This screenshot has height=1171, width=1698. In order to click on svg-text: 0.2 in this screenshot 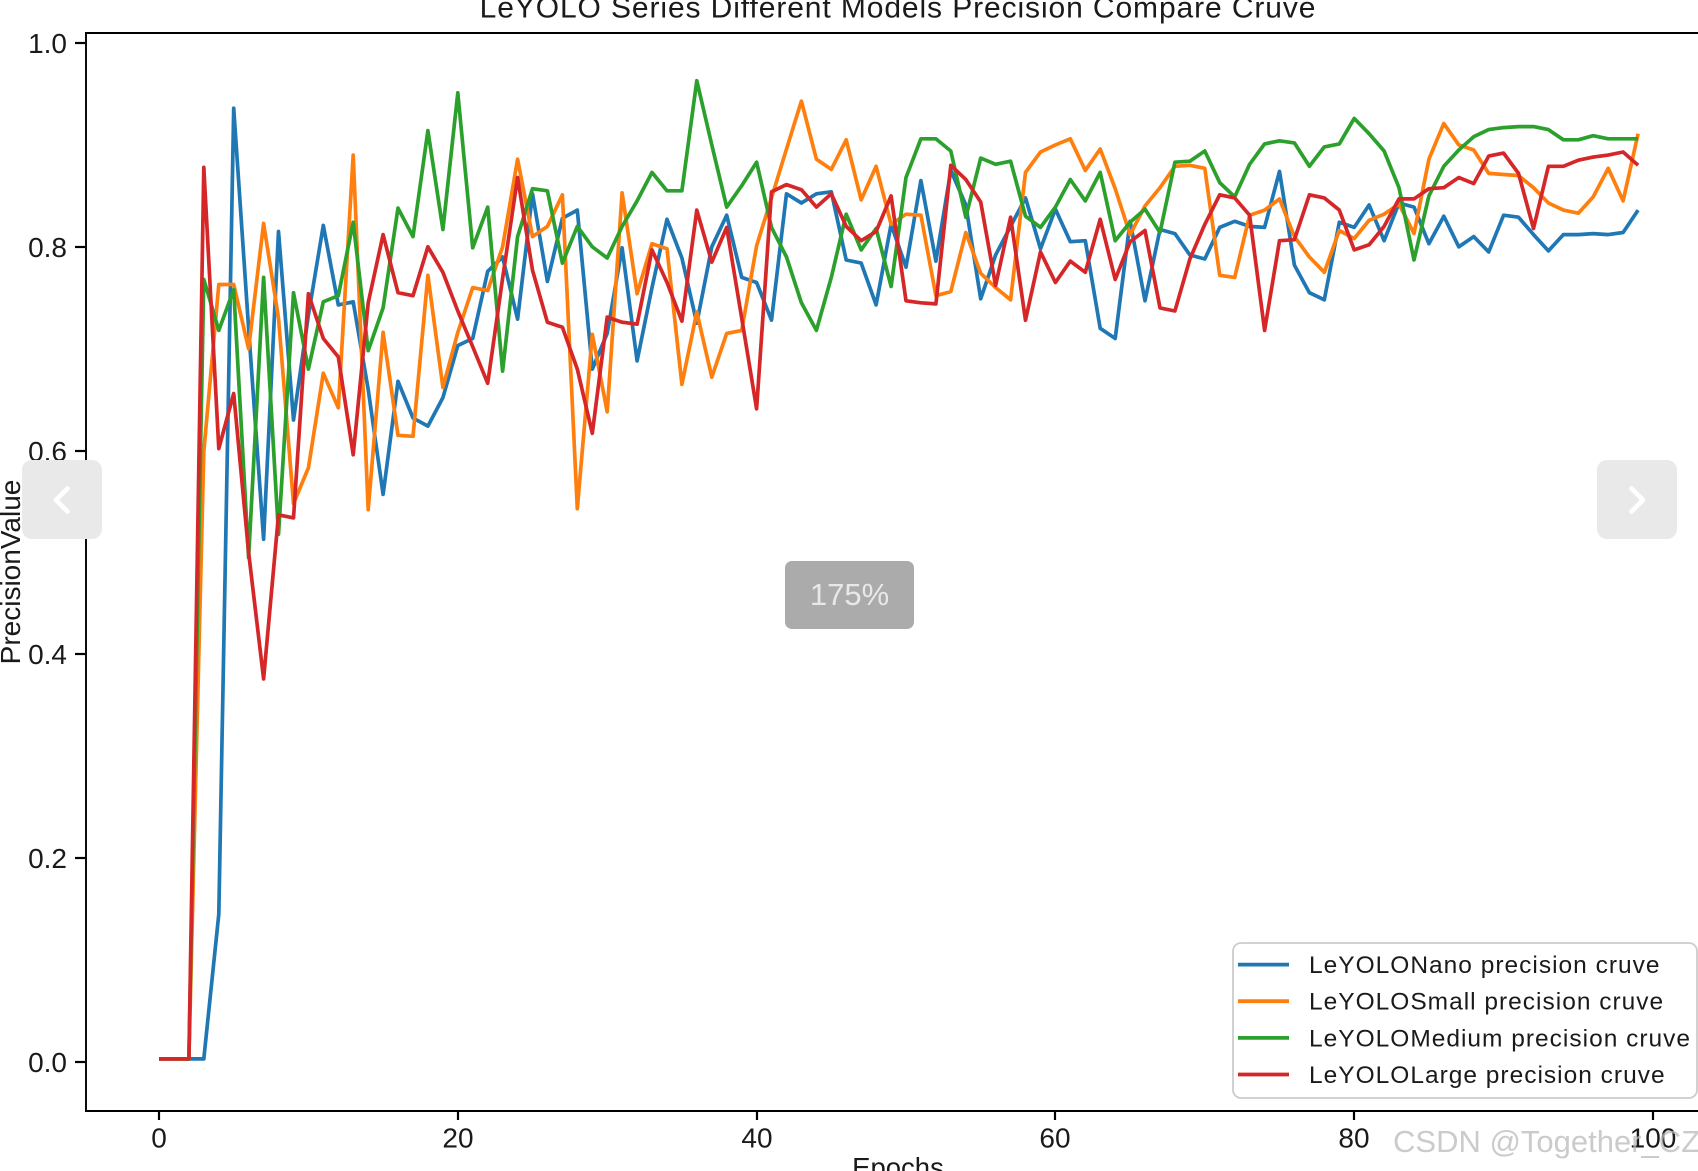, I will do `click(47, 858)`.